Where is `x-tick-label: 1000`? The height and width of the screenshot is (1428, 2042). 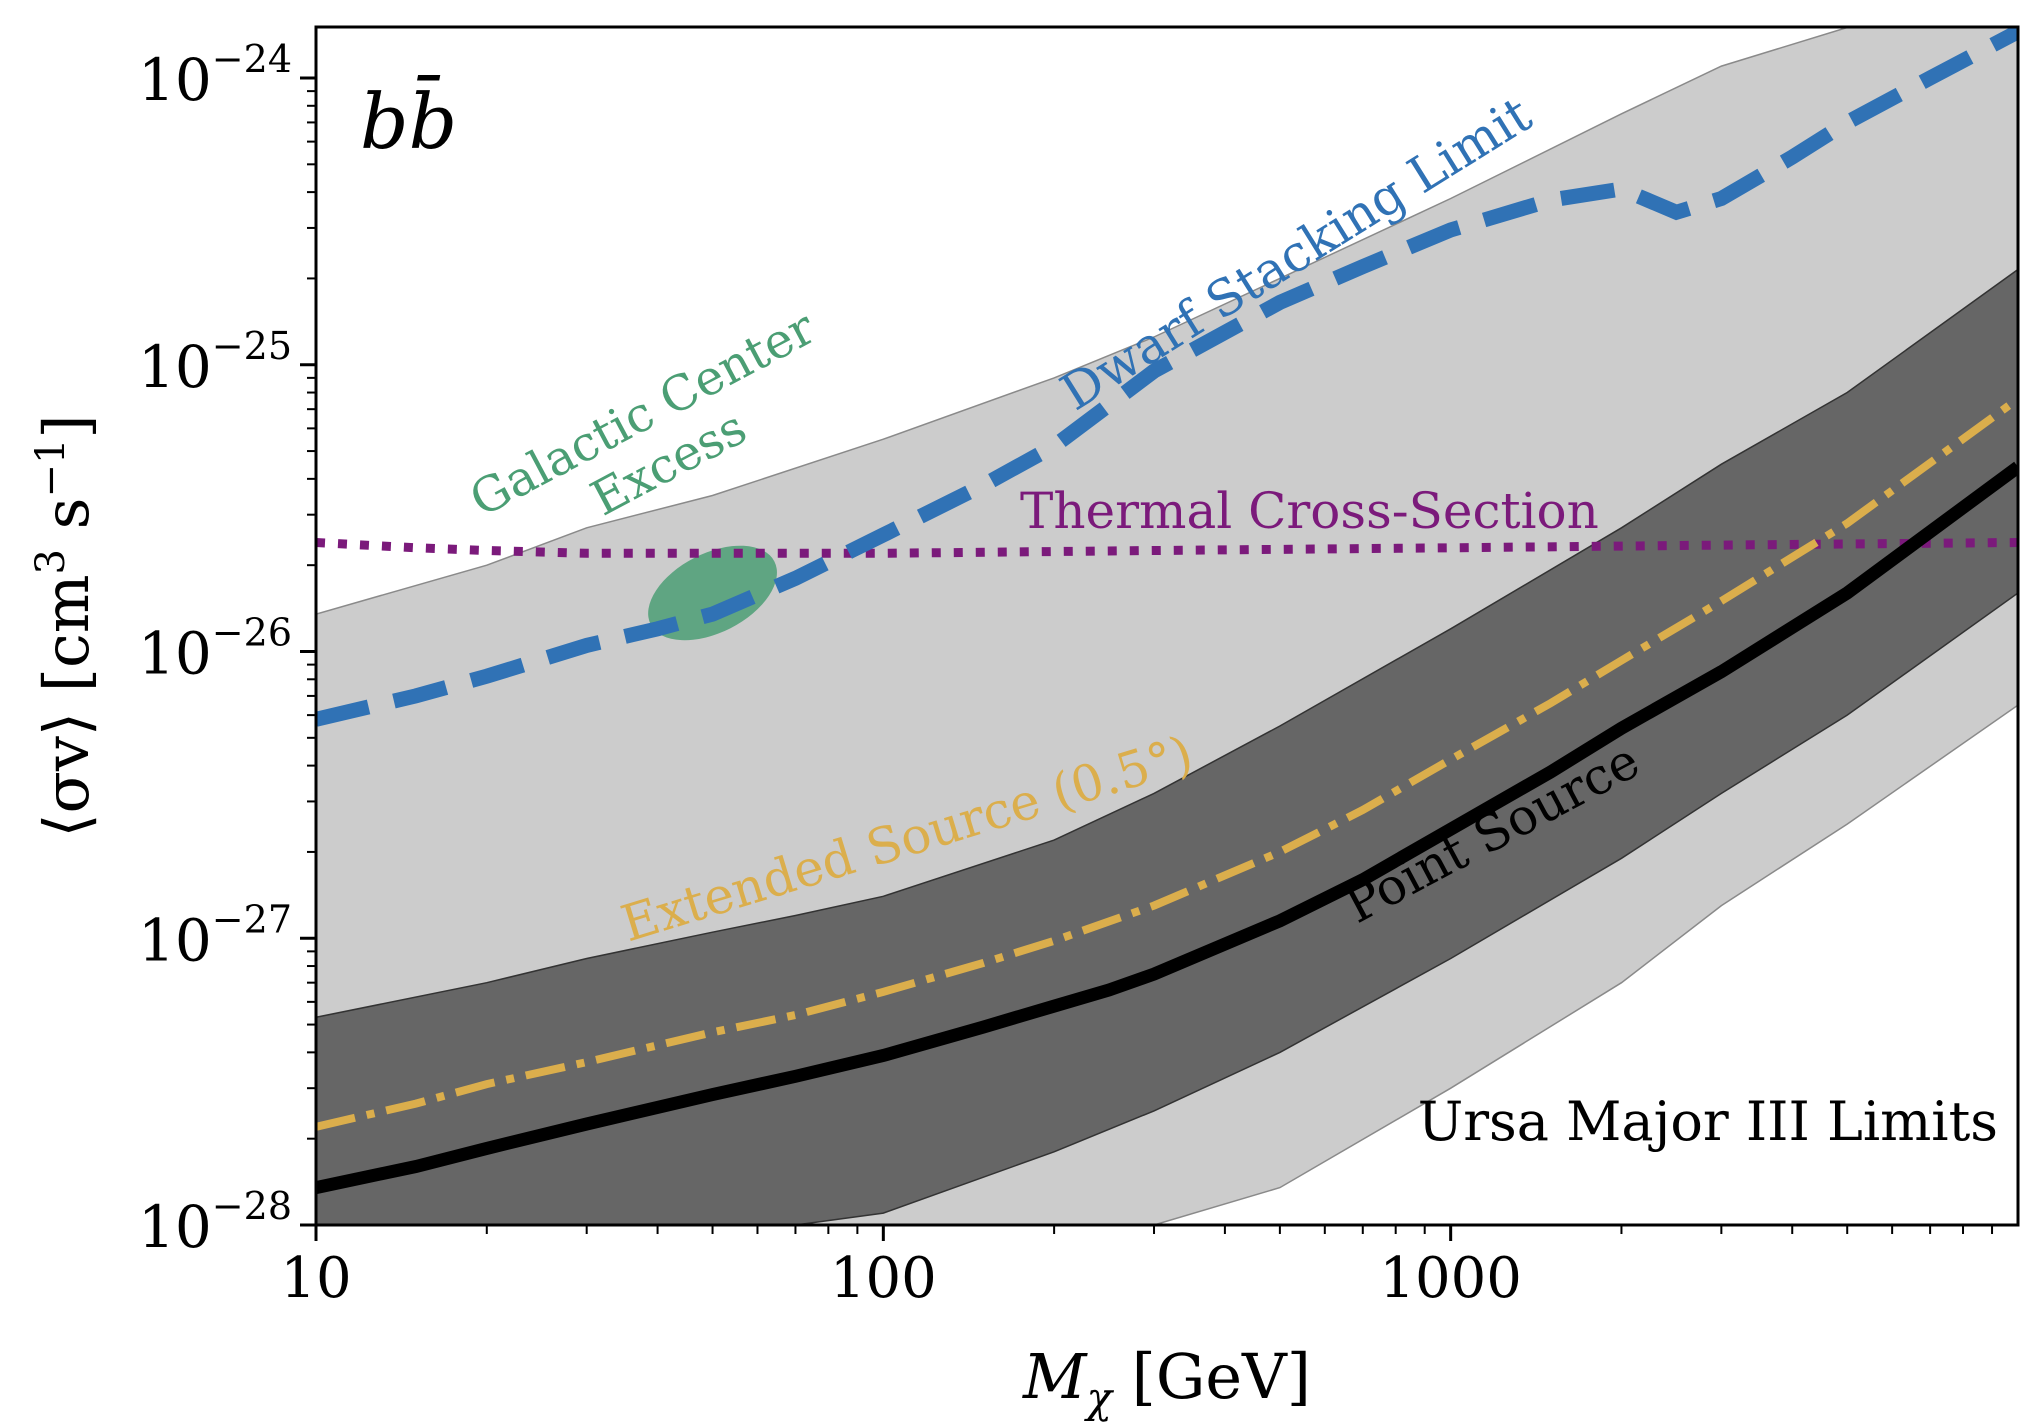 x-tick-label: 1000 is located at coordinates (1450, 1278).